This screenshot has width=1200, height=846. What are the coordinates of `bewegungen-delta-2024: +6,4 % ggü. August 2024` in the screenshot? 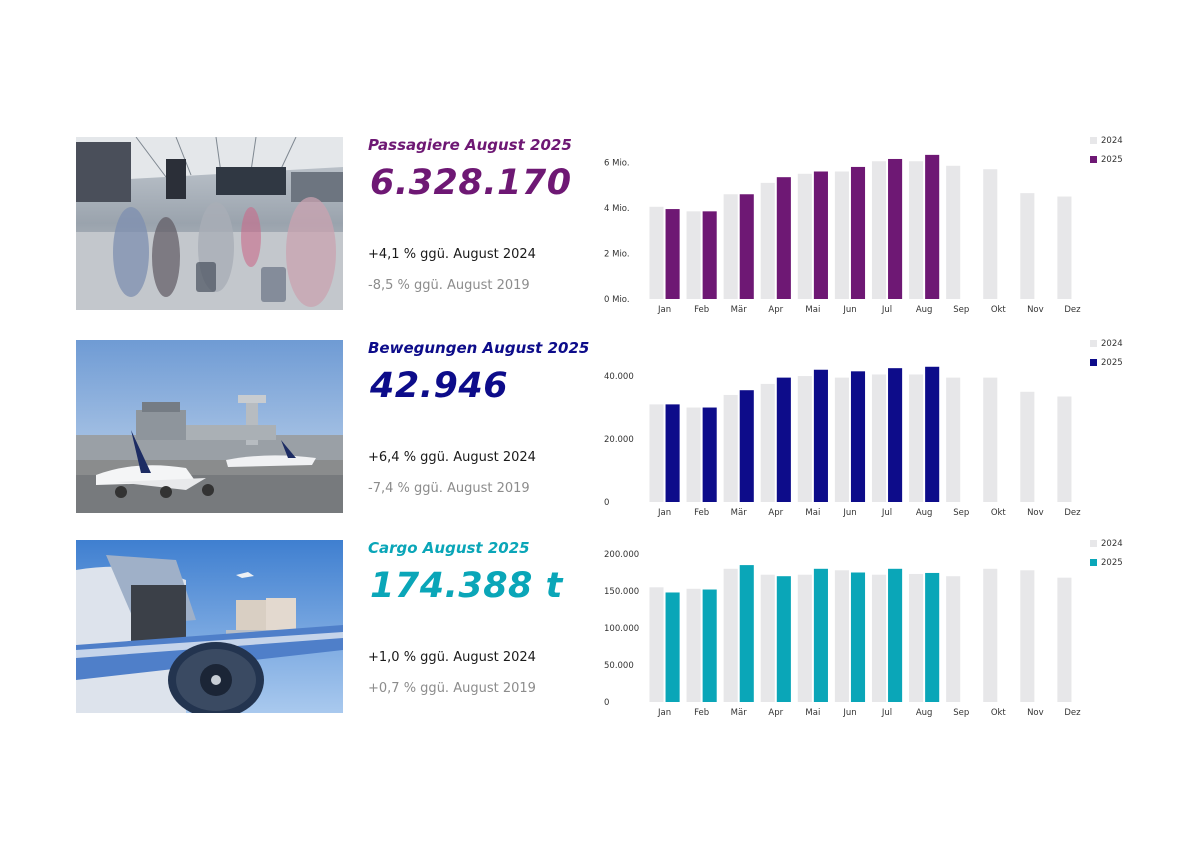 It's located at (452, 457).